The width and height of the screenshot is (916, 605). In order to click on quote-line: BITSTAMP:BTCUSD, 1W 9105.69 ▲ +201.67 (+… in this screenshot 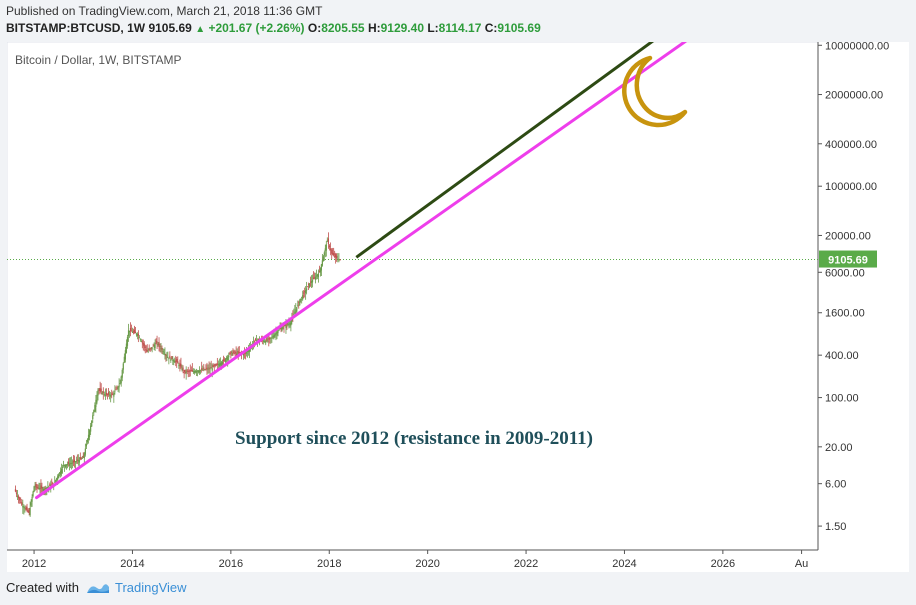, I will do `click(273, 28)`.